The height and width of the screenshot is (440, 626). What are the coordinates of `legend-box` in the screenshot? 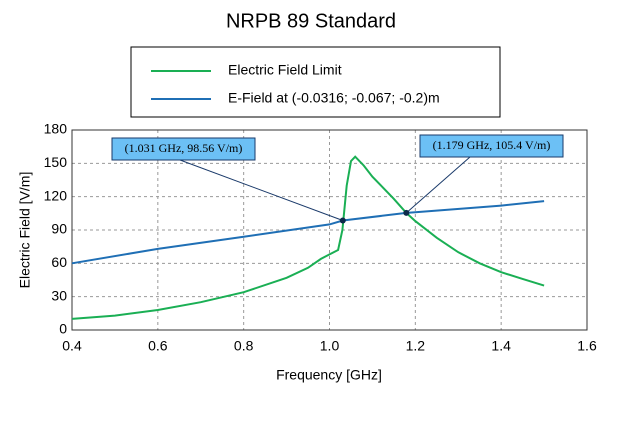 It's located at (315, 82).